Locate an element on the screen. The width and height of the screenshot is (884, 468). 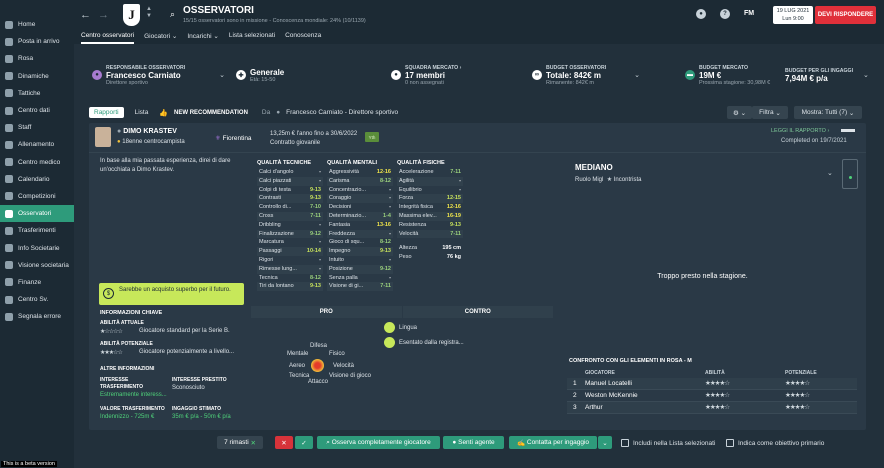
attribute-row: Accelerazione 7-11 is located at coordinates (430, 172).